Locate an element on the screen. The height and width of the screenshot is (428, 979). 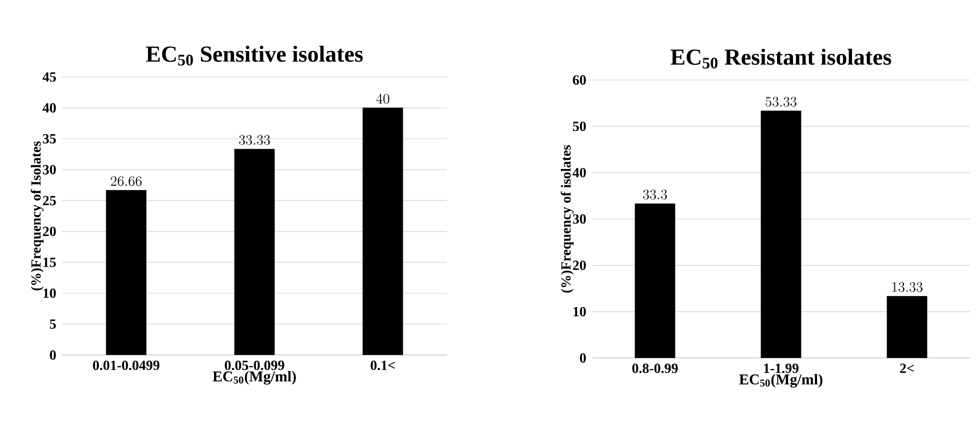
y-axis-title: (%)Frequency of Isolates is located at coordinates (37, 215).